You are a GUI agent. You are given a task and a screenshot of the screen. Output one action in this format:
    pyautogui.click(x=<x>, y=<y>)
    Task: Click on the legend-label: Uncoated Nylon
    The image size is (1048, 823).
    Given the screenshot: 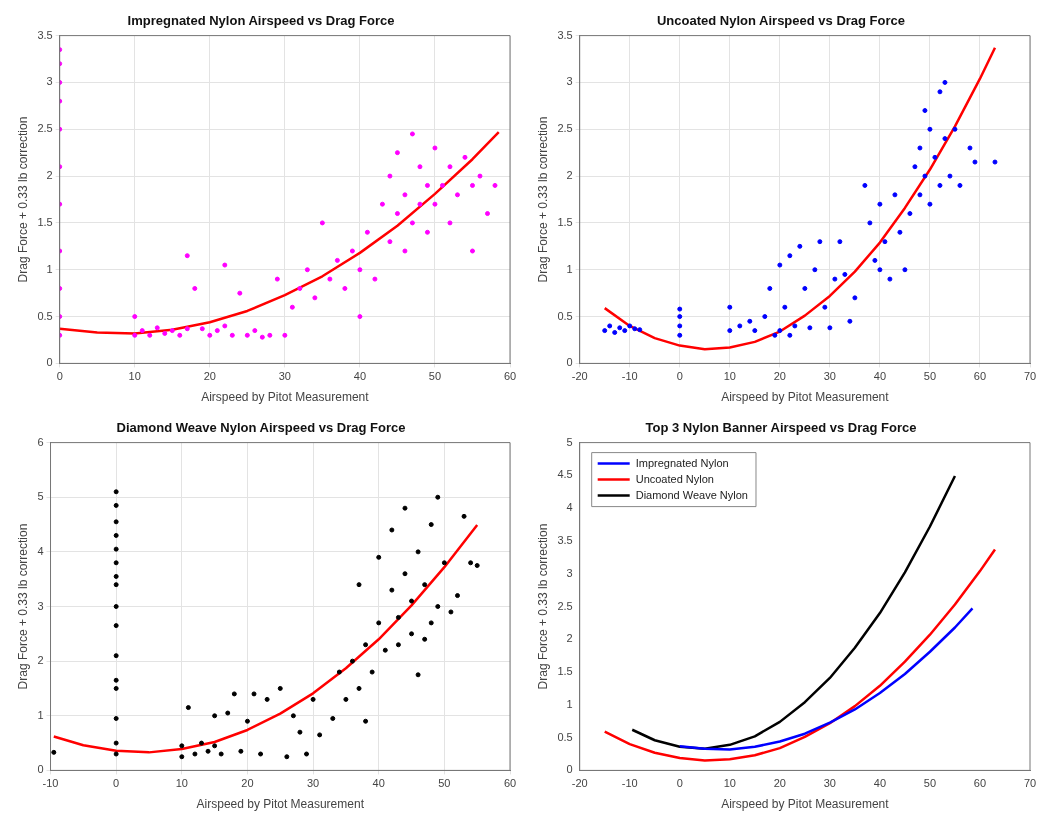 What is the action you would take?
    pyautogui.click(x=674, y=478)
    